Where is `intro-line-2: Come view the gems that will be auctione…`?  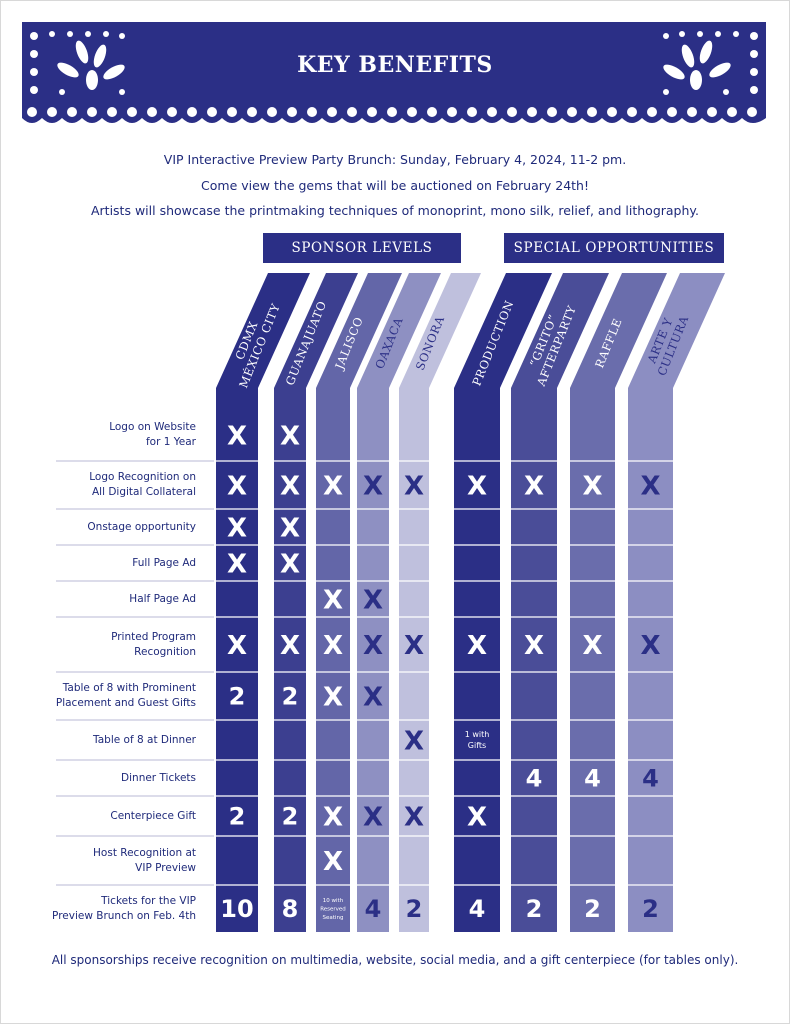 intro-line-2: Come view the gems that will be auctione… is located at coordinates (395, 185).